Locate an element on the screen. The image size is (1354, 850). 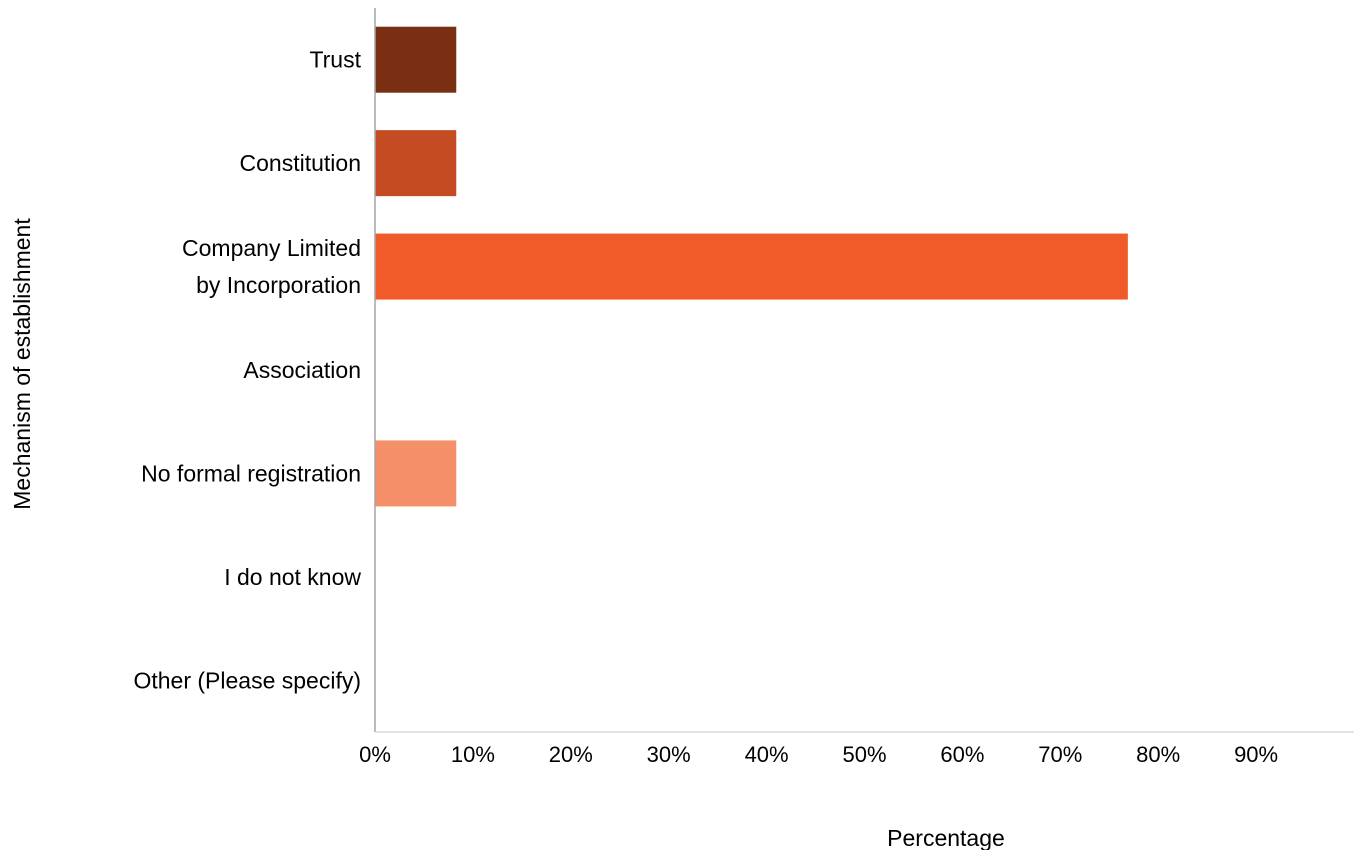
category-label-3: Association is located at coordinates (302, 370).